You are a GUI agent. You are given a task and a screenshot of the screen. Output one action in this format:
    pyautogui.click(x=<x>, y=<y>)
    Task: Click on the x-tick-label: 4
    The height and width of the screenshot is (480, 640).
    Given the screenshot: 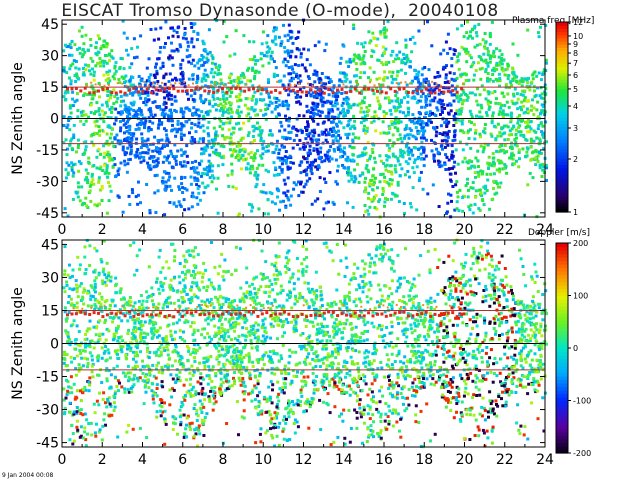 What is the action you would take?
    pyautogui.click(x=142, y=230)
    